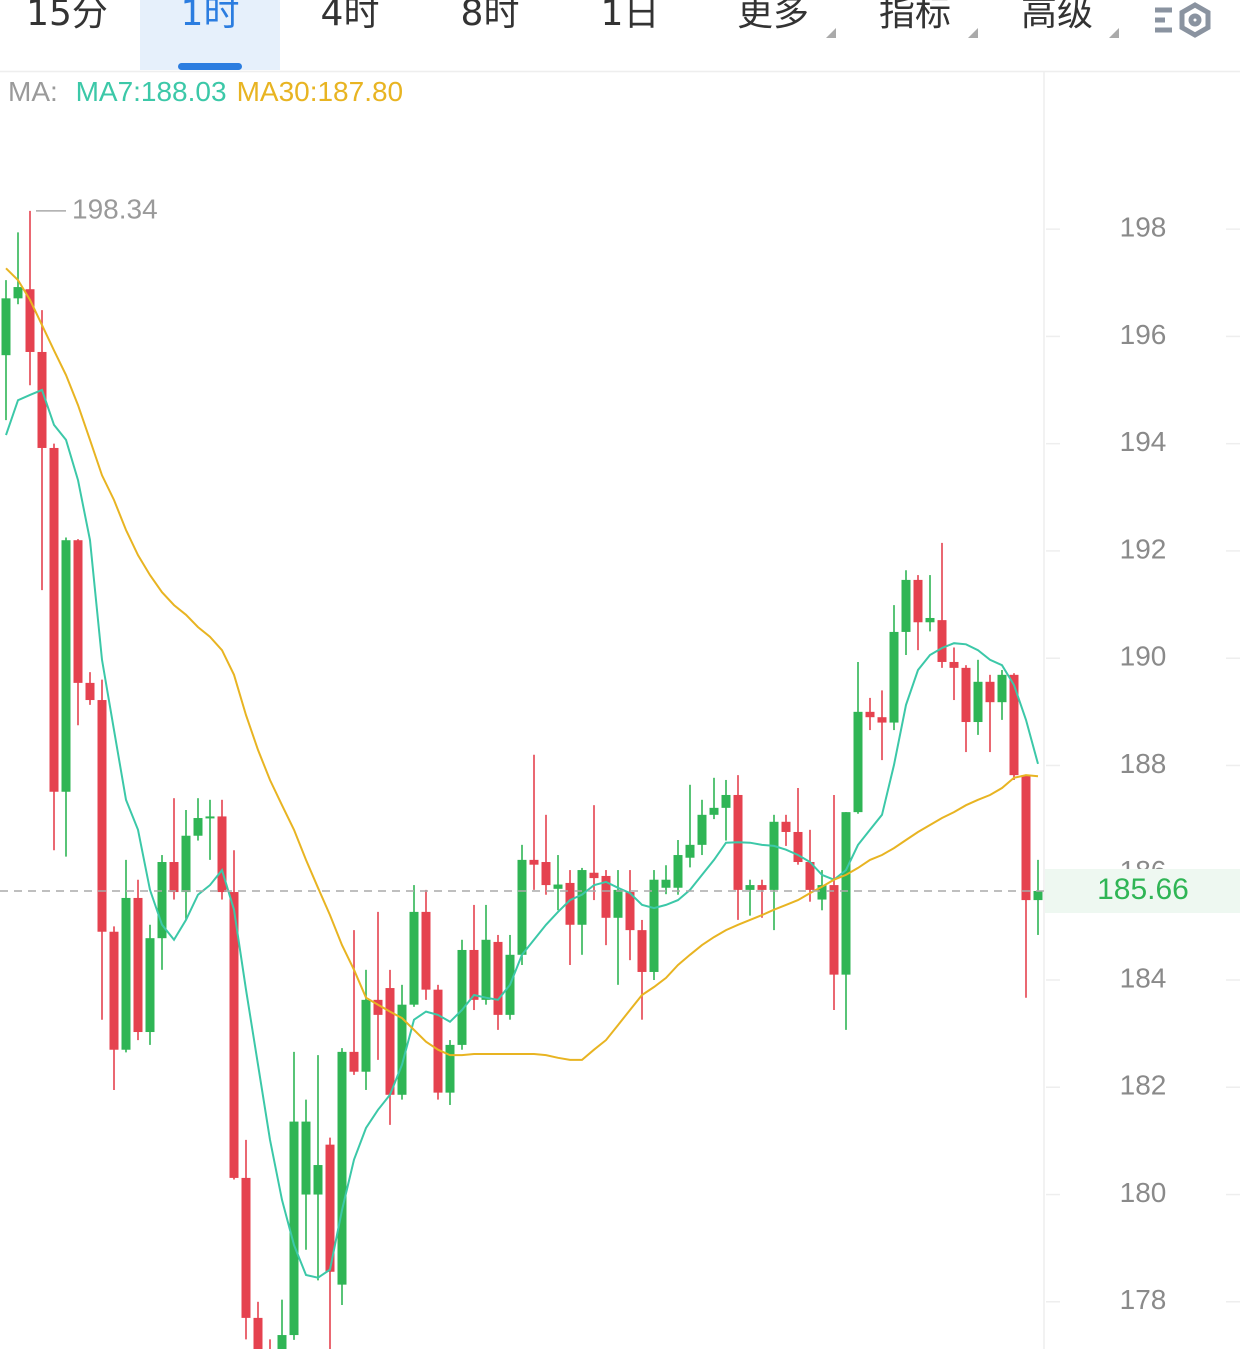  I want to click on icon-hexagon, so click(1195, 20).